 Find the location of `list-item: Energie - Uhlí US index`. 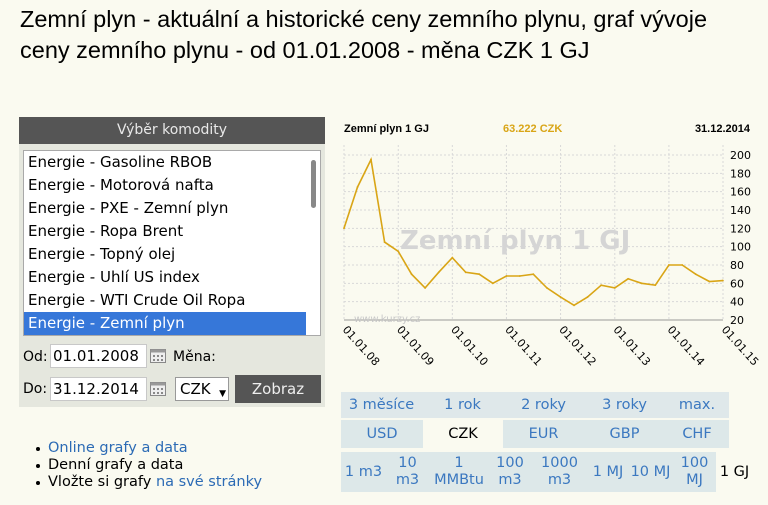

list-item: Energie - Uhlí US index is located at coordinates (114, 277).